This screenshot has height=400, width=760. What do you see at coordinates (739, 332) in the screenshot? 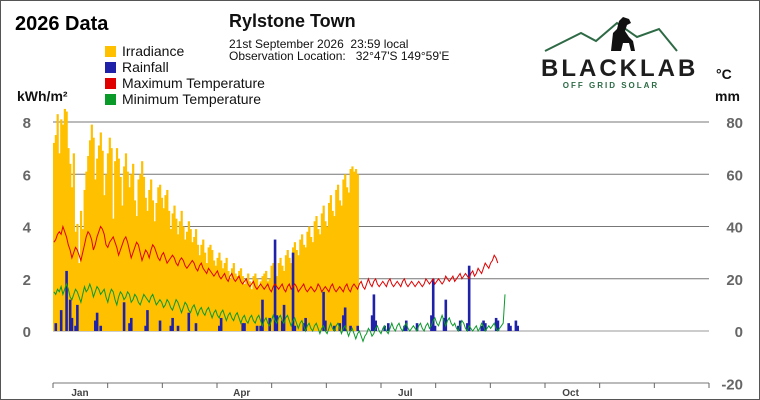
I see `right-tick-label: 0` at bounding box center [739, 332].